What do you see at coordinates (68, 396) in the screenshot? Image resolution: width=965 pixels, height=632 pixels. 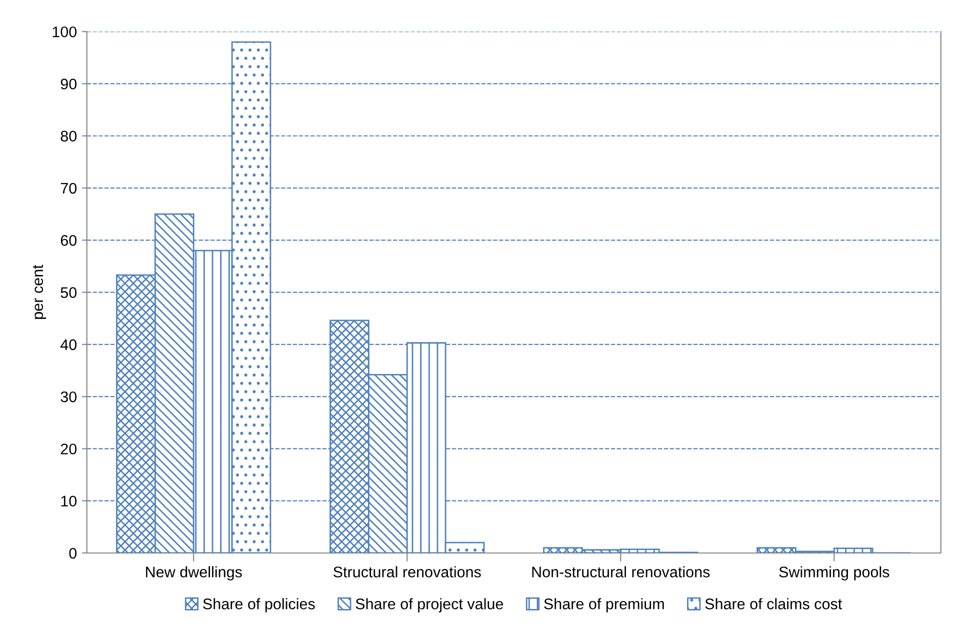 I see `y-tick-label: 30` at bounding box center [68, 396].